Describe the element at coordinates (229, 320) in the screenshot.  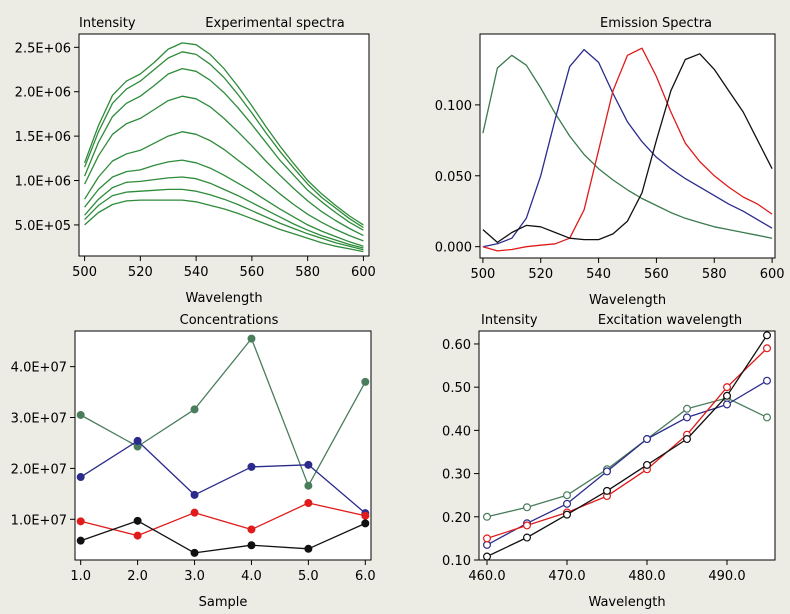
I see `chart-title: Concentrations` at that location.